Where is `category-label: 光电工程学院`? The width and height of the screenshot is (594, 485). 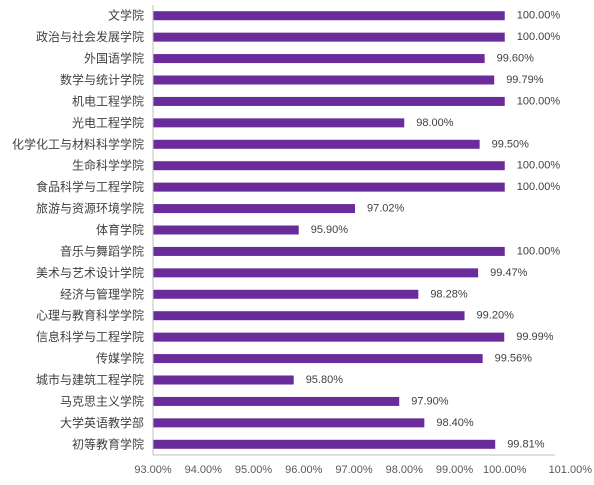
category-label: 光电工程学院 is located at coordinates (108, 122).